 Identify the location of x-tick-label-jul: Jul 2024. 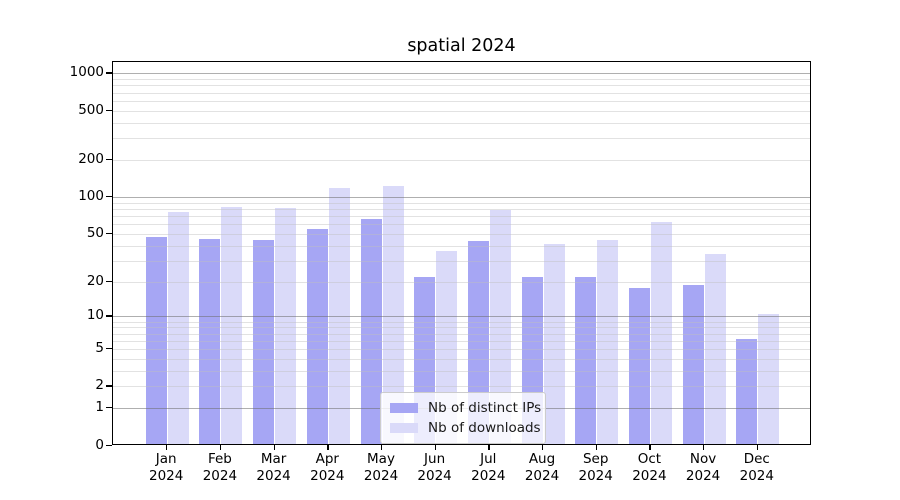
(488, 467).